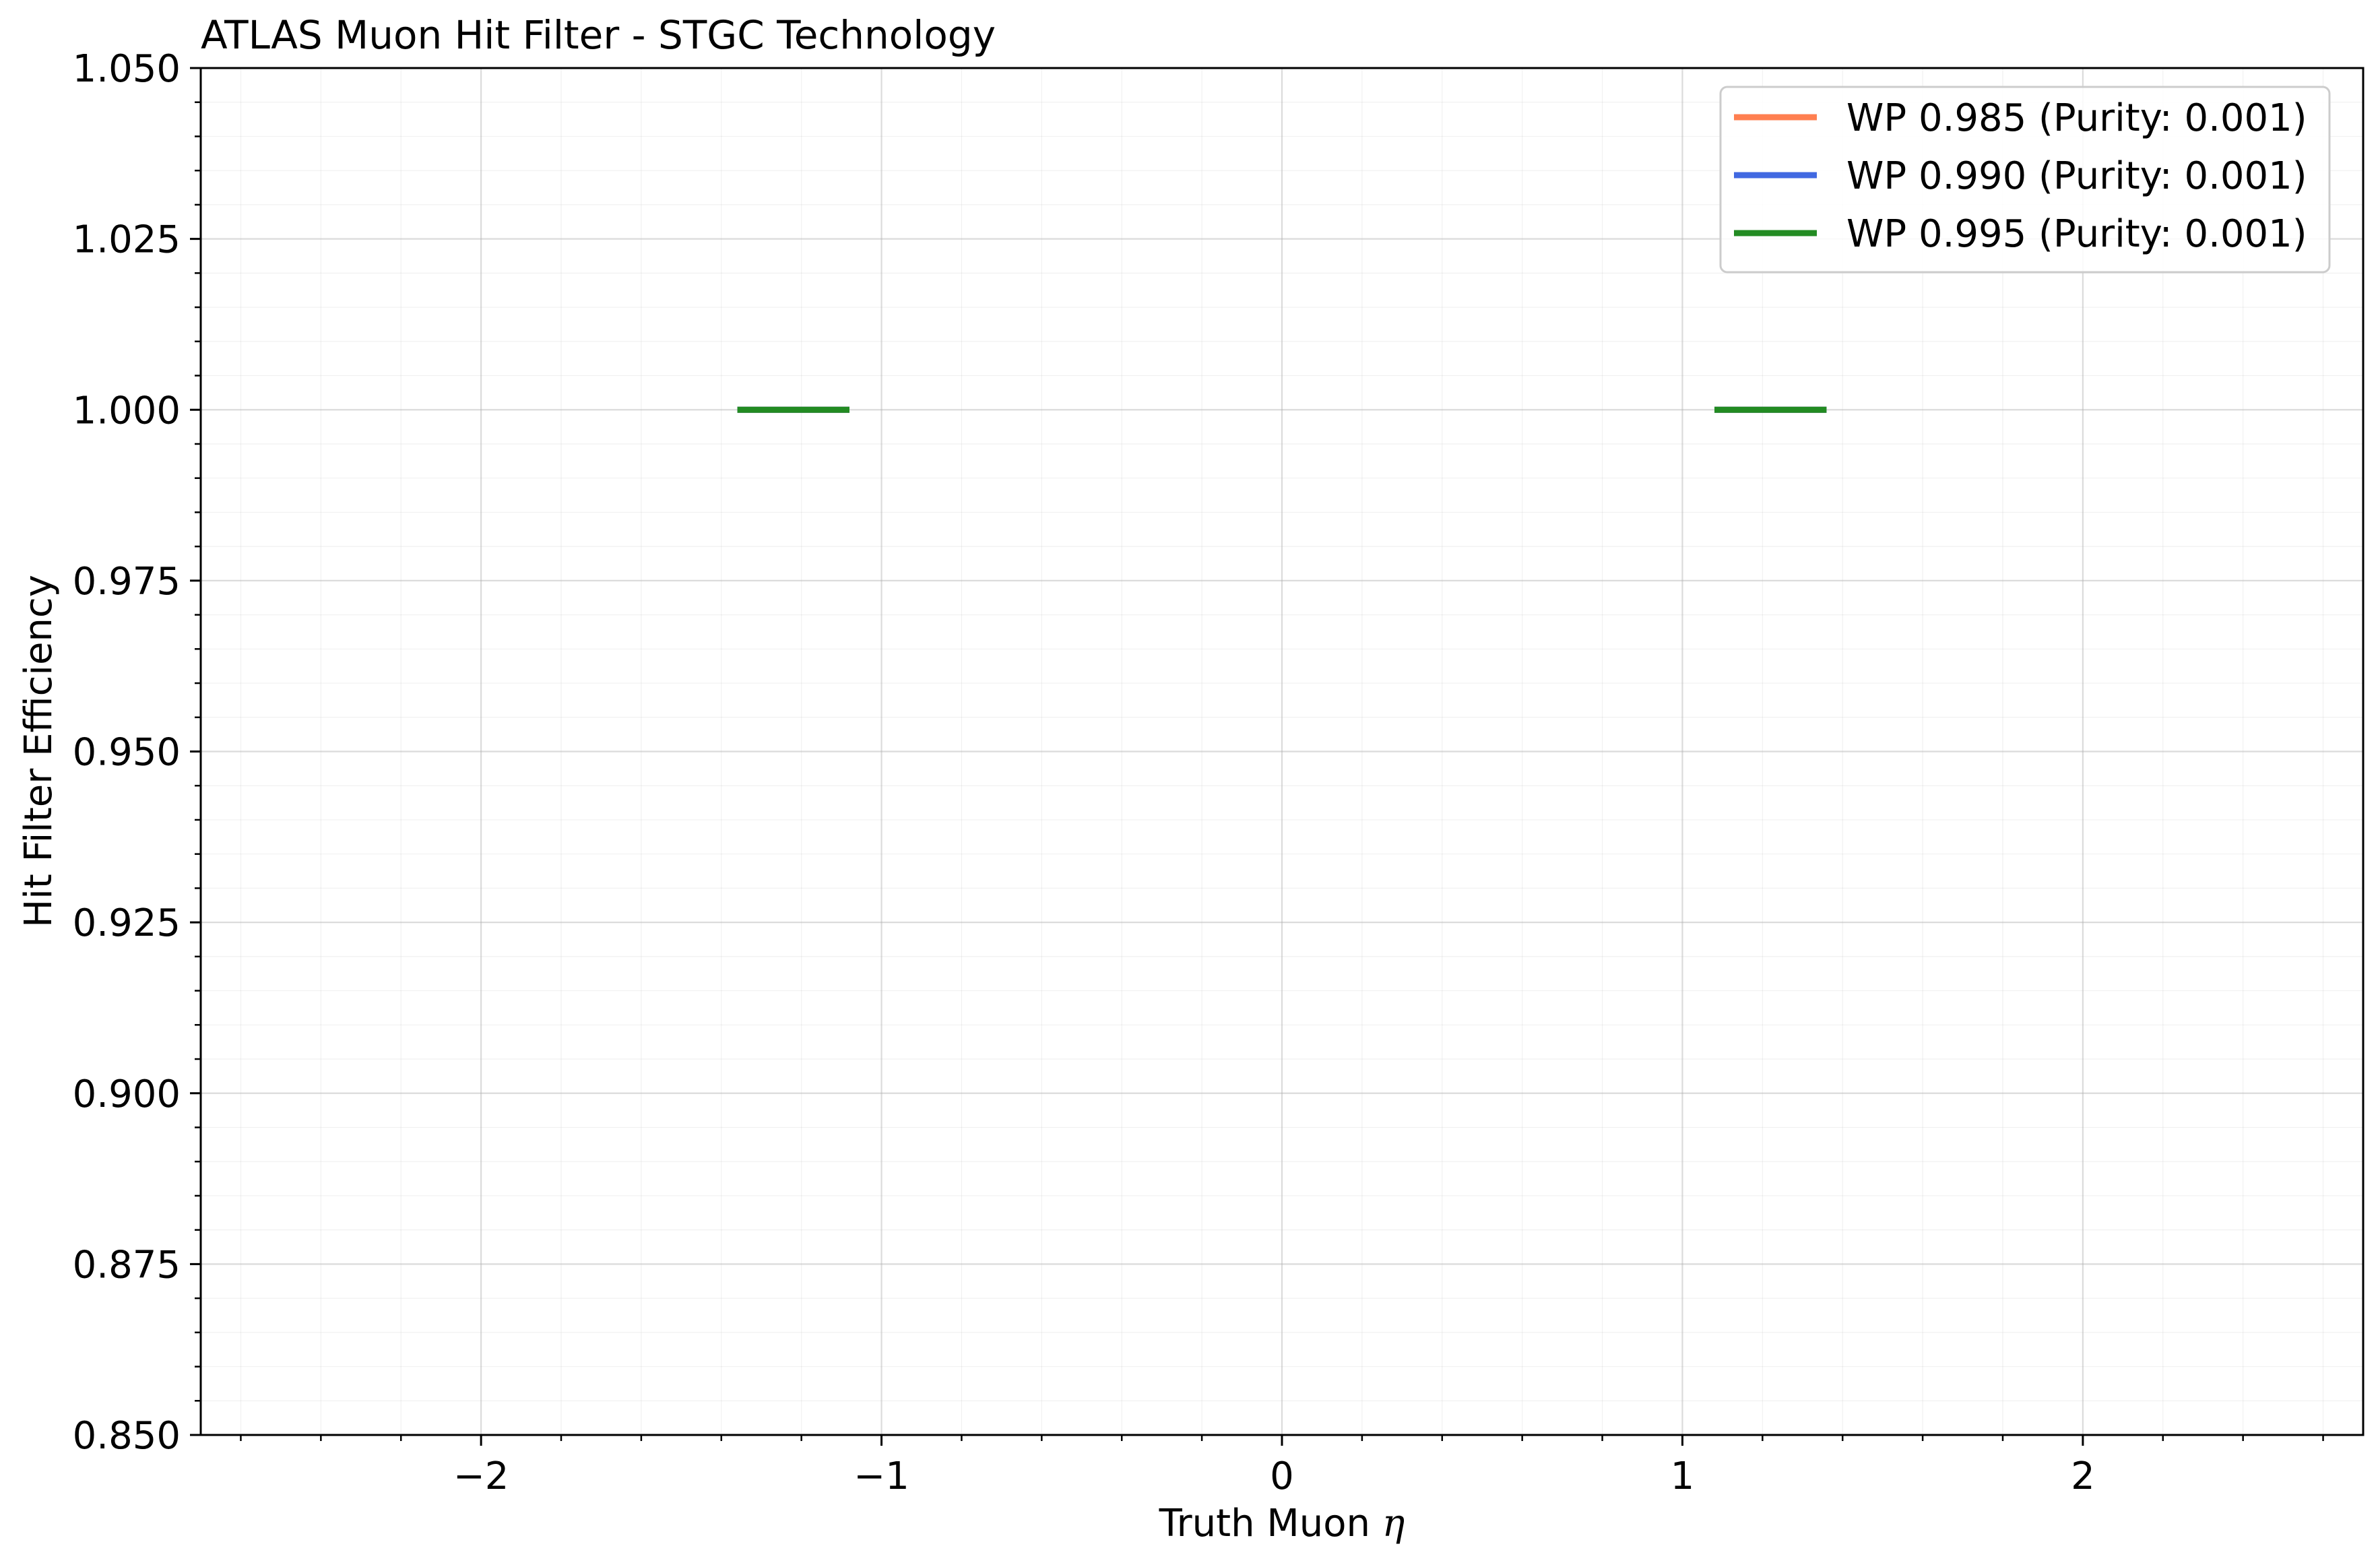  Describe the element at coordinates (882, 1476) in the screenshot. I see `x-tick-label: −1` at that location.